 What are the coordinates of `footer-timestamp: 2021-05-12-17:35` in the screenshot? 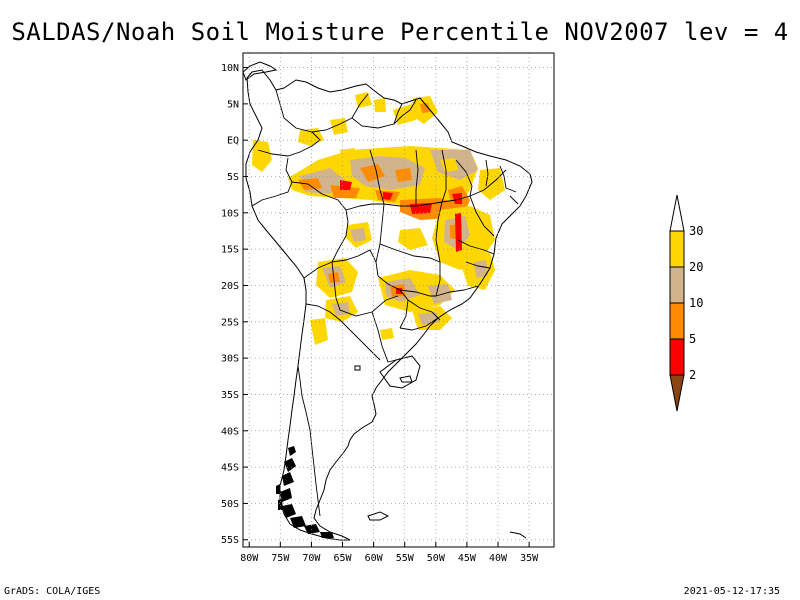 It's located at (731, 591).